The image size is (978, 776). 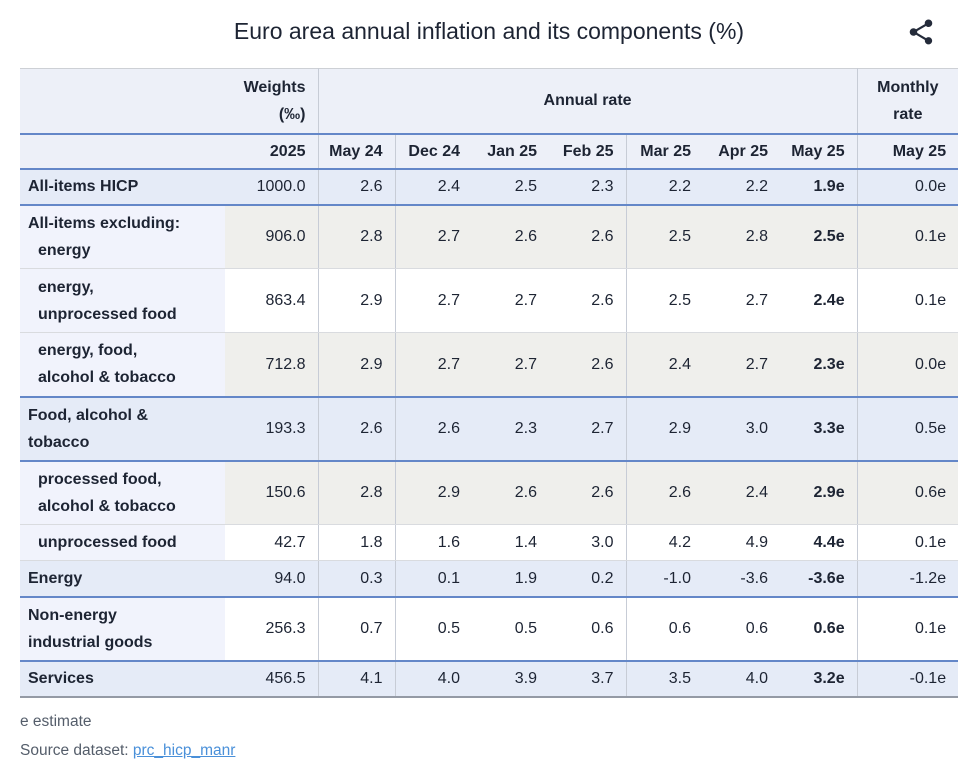 What do you see at coordinates (122, 236) in the screenshot?
I see `row-label: All-items excluding: energy` at bounding box center [122, 236].